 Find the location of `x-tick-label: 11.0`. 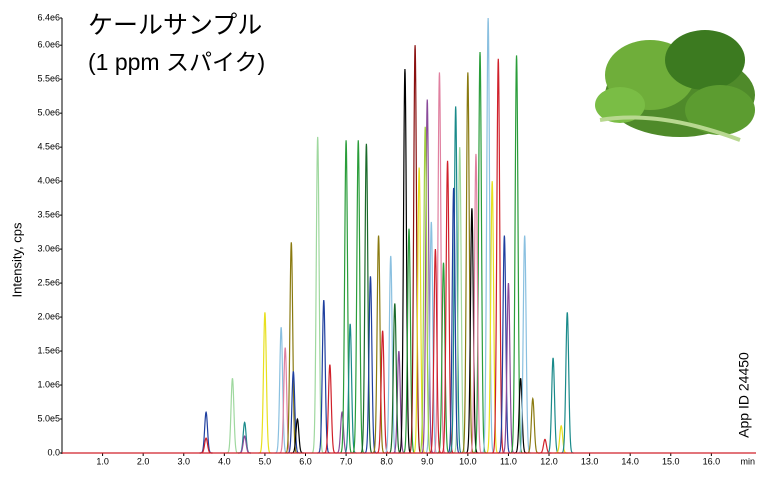

x-tick-label: 11.0 is located at coordinates (508, 461).